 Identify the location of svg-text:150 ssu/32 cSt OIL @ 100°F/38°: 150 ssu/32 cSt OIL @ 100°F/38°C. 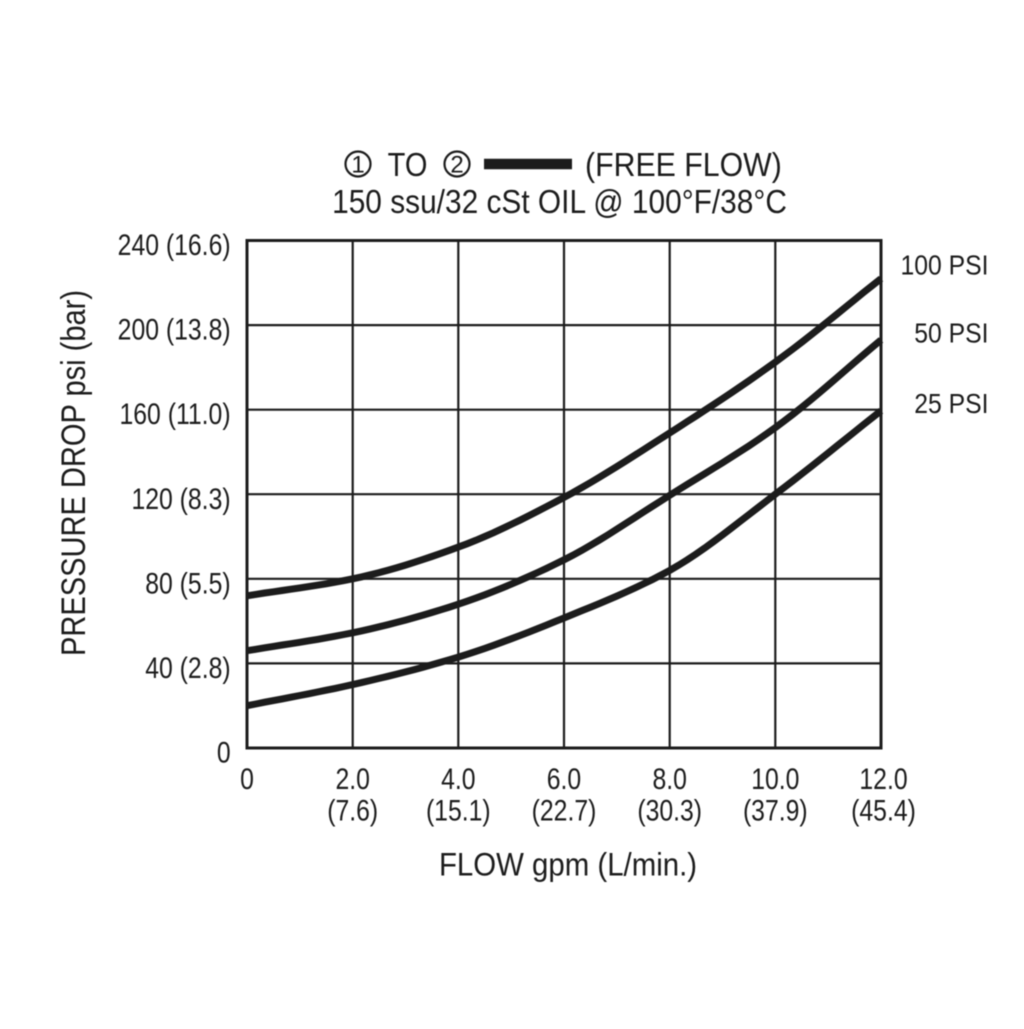
(559, 202).